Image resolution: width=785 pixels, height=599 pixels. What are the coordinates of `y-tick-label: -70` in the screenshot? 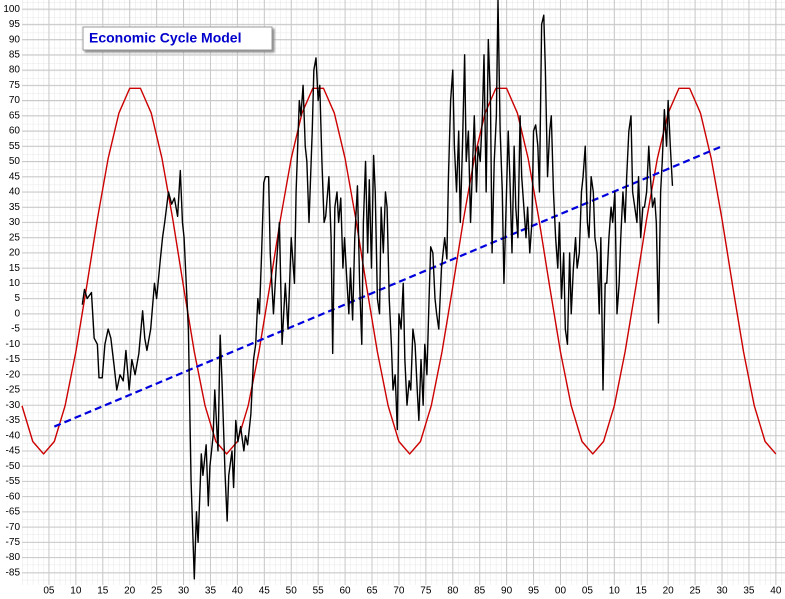 It's located at (13, 527).